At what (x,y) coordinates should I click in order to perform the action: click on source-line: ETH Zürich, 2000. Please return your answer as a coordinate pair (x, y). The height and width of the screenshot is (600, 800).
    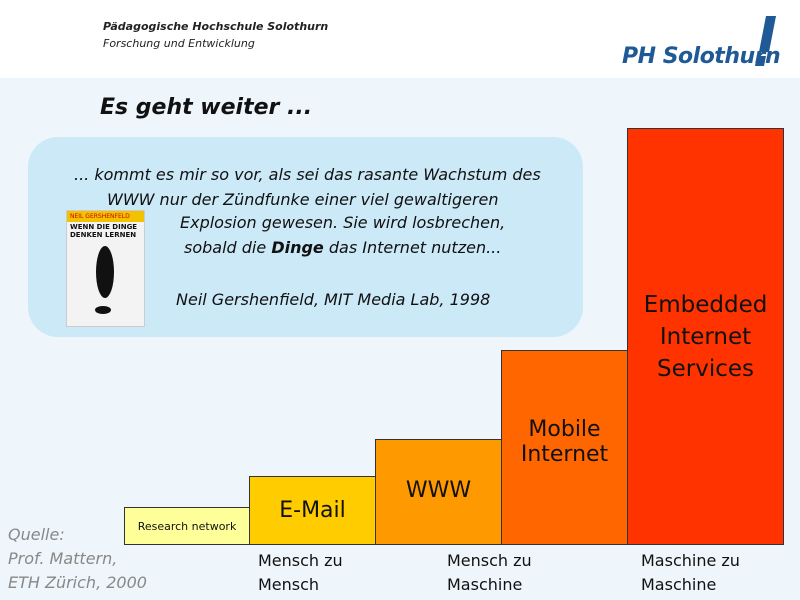
    Looking at the image, I should click on (77, 582).